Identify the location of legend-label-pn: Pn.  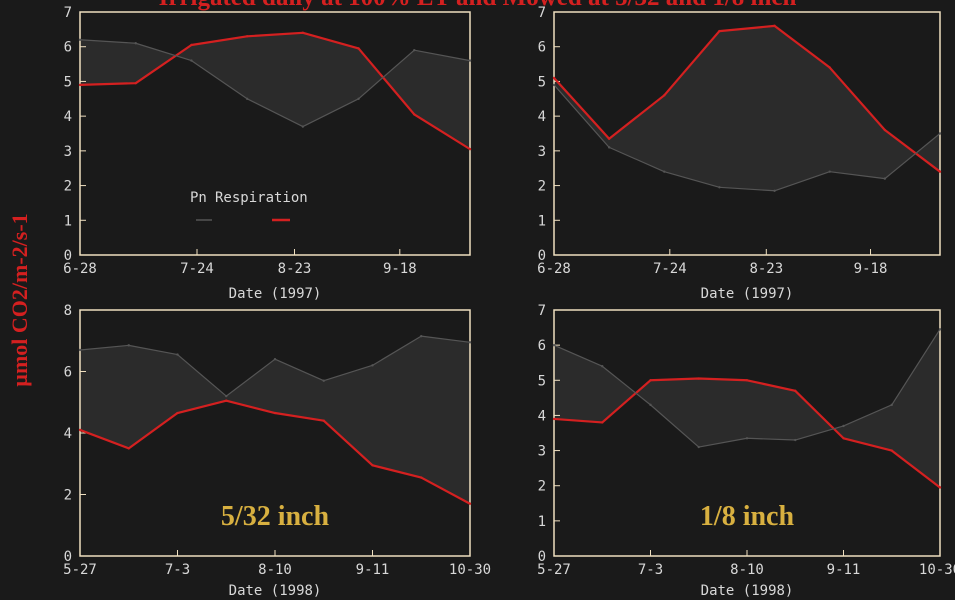
(198, 198).